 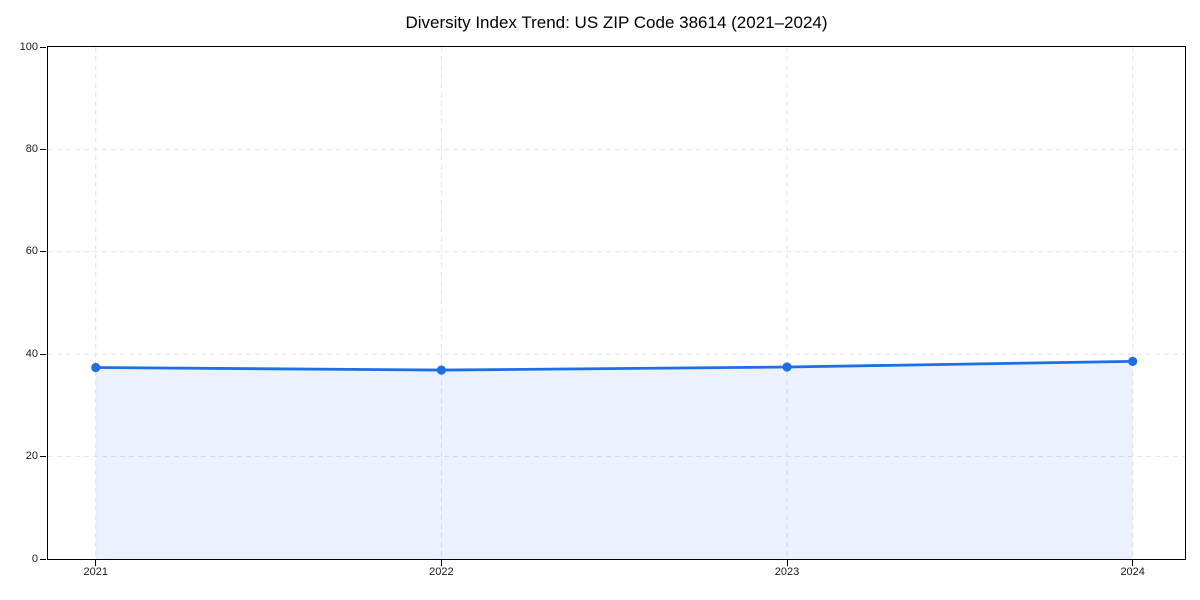 I want to click on x-tick-label: 2023, so click(x=787, y=572).